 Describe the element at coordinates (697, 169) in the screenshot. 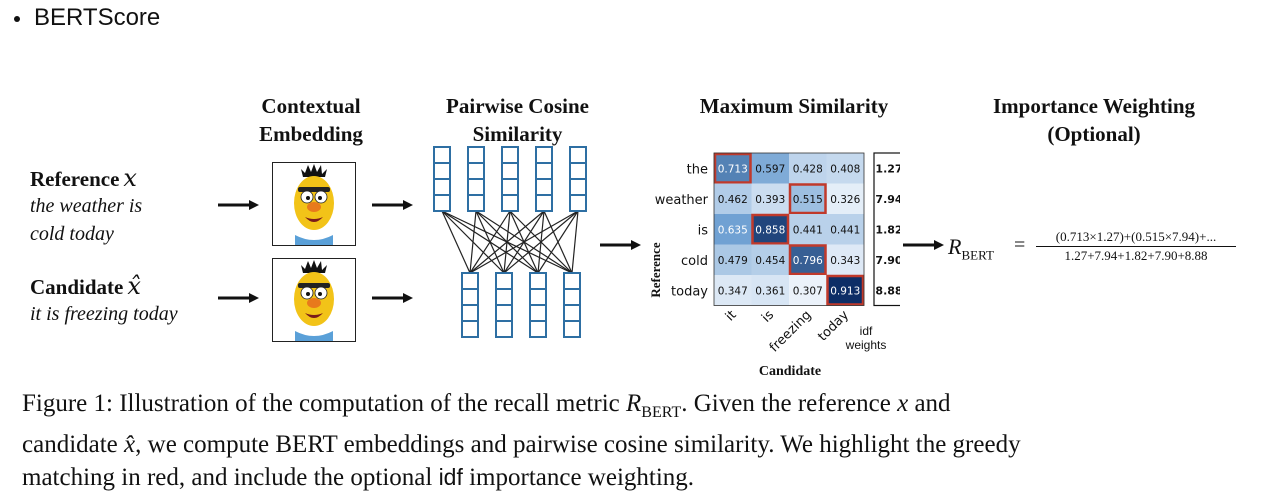

I see `heatmap-row-tick: the` at that location.